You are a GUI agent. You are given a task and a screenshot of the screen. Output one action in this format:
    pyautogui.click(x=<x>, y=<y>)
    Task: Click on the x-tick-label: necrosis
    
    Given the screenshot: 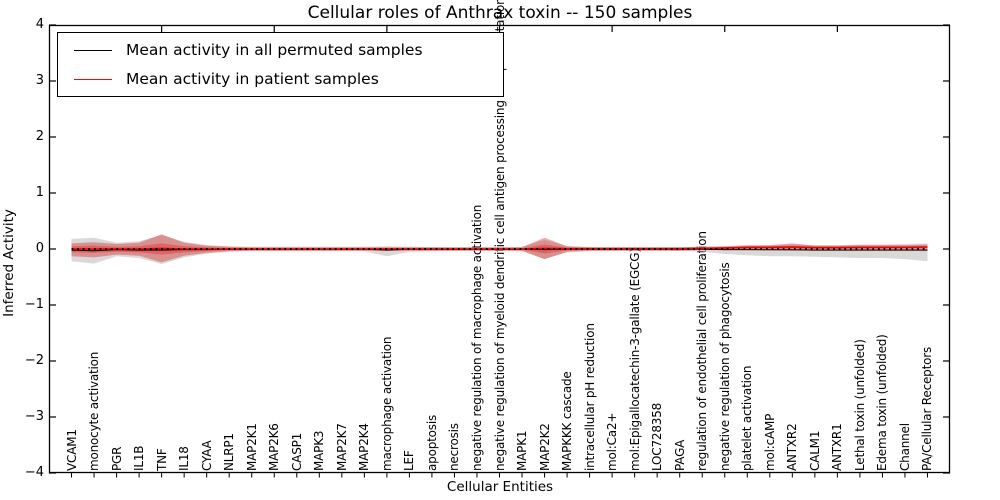 What is the action you would take?
    pyautogui.click(x=454, y=447)
    